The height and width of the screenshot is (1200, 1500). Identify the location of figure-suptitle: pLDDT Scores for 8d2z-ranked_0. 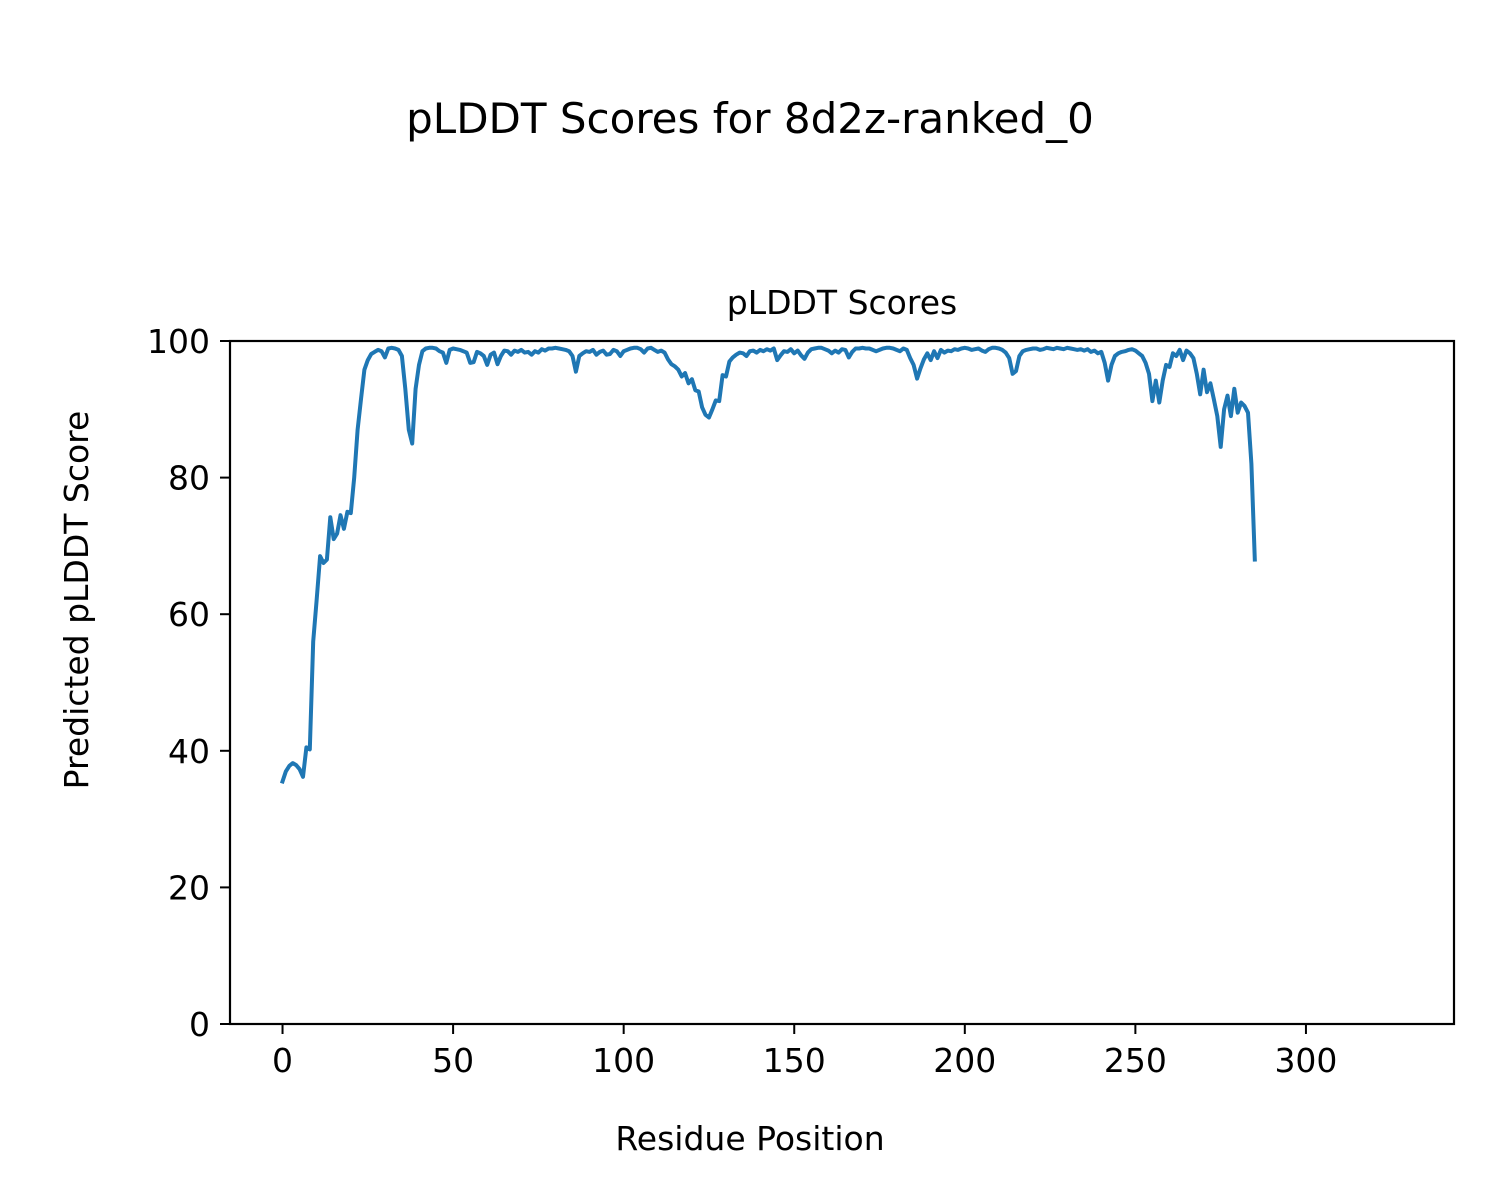
(750, 118).